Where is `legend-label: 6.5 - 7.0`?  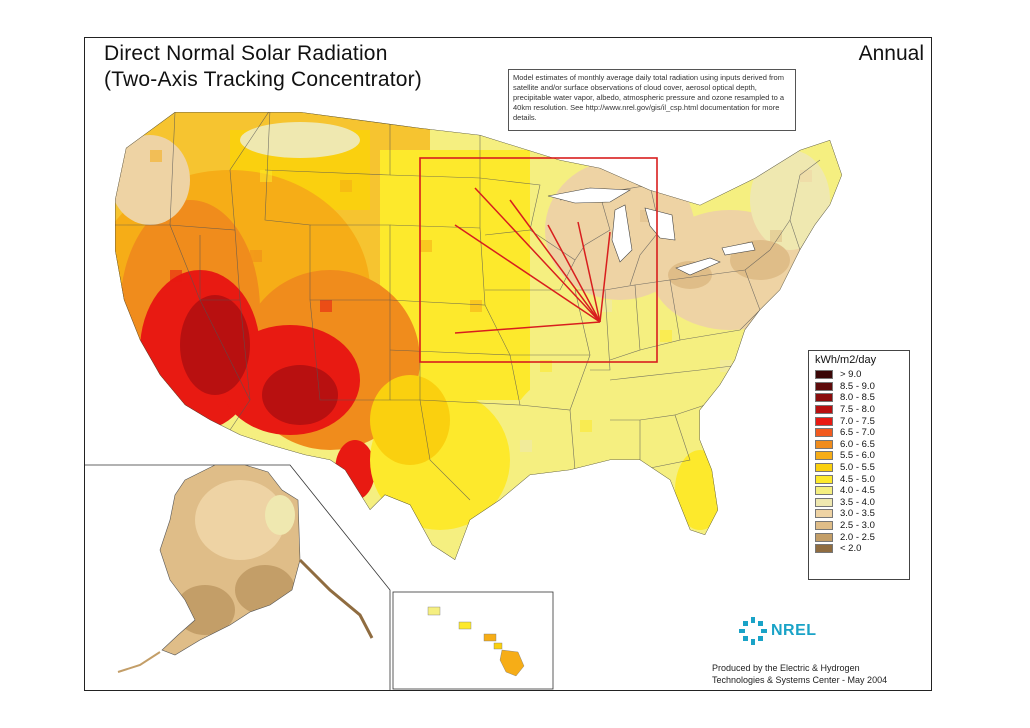
legend-label: 6.5 - 7.0 is located at coordinates (857, 433).